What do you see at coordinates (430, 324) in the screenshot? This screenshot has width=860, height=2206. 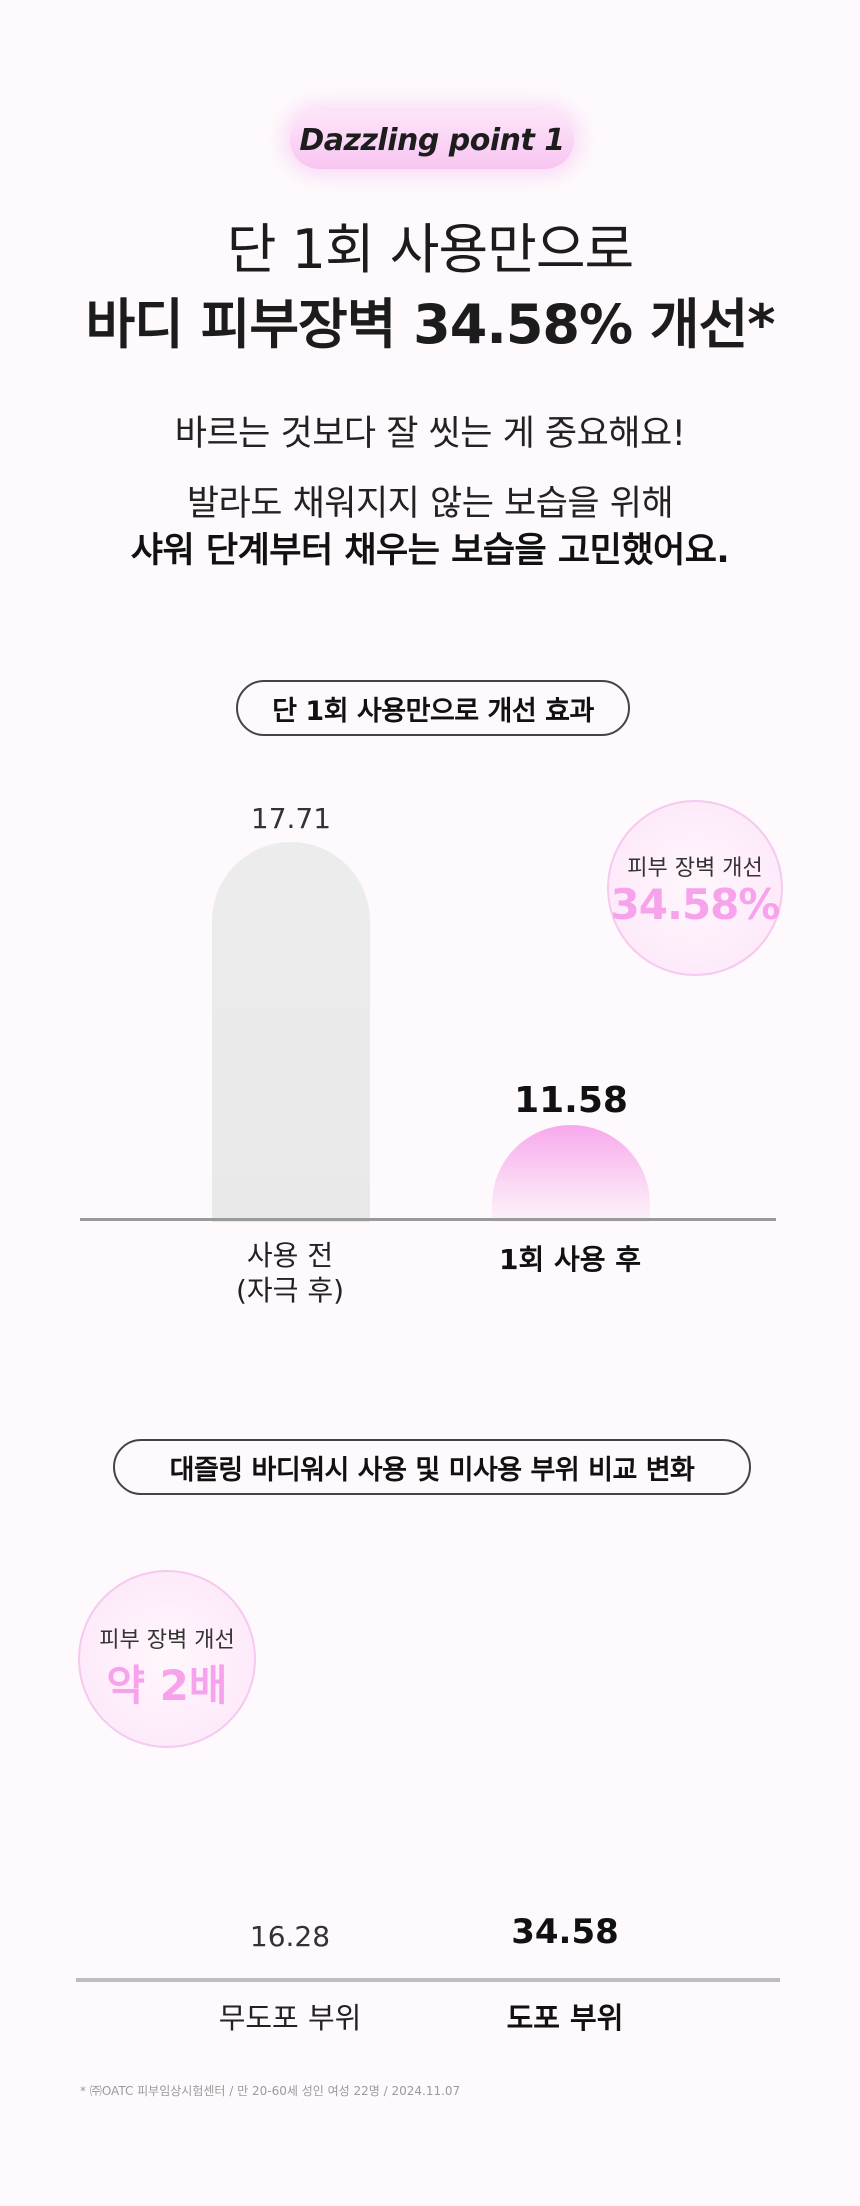 I see `headline-line-2: 바디 피부장벽 34.58% 개선*` at bounding box center [430, 324].